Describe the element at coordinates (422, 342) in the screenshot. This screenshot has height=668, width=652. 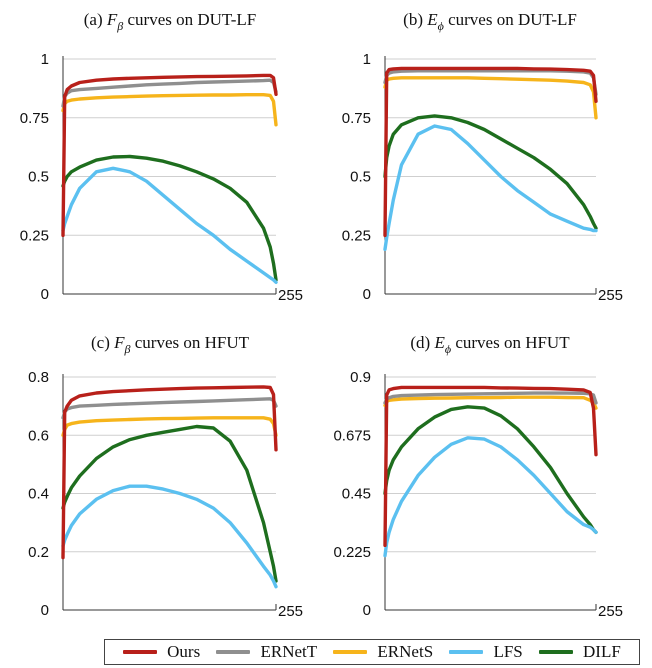
I see `chart-title-prefix: (d)` at that location.